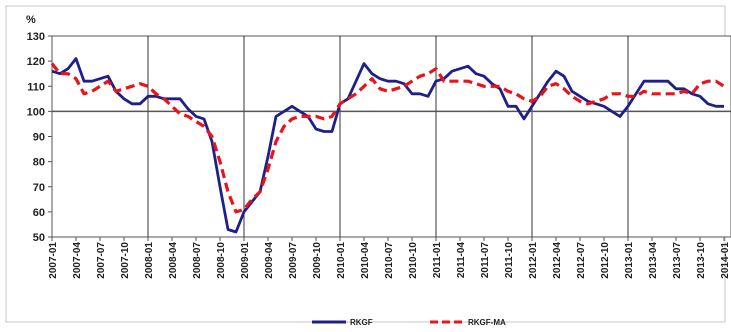  What do you see at coordinates (36, 62) in the screenshot?
I see `y-tick-label: 120` at bounding box center [36, 62].